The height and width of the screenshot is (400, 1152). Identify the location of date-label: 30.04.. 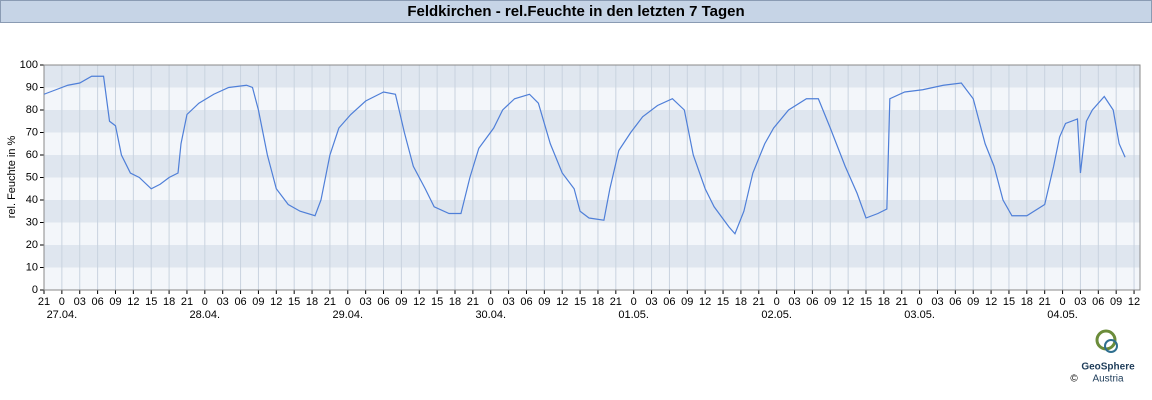
(490, 315).